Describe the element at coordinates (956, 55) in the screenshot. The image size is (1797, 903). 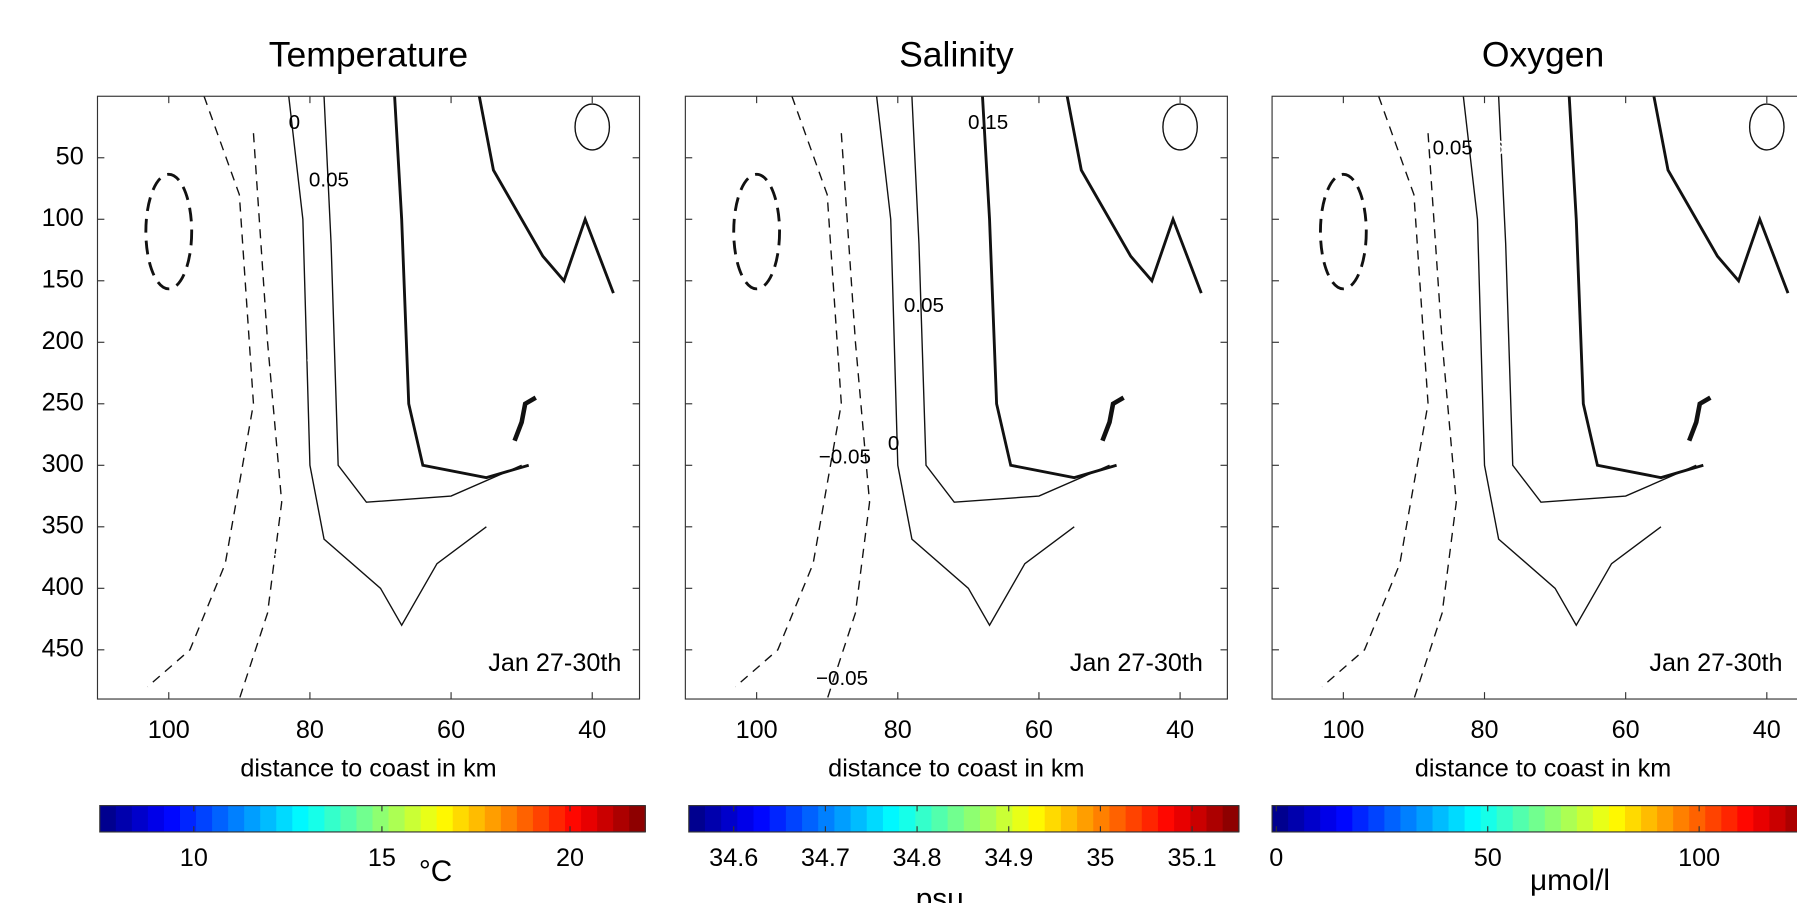
I see `panel-title: Salinity` at that location.